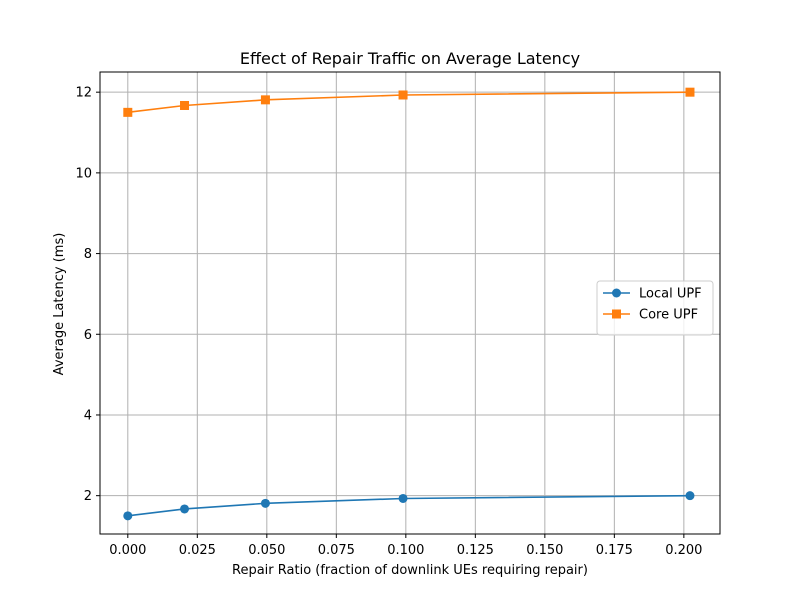  I want to click on y-tick-label: 4, so click(88, 415).